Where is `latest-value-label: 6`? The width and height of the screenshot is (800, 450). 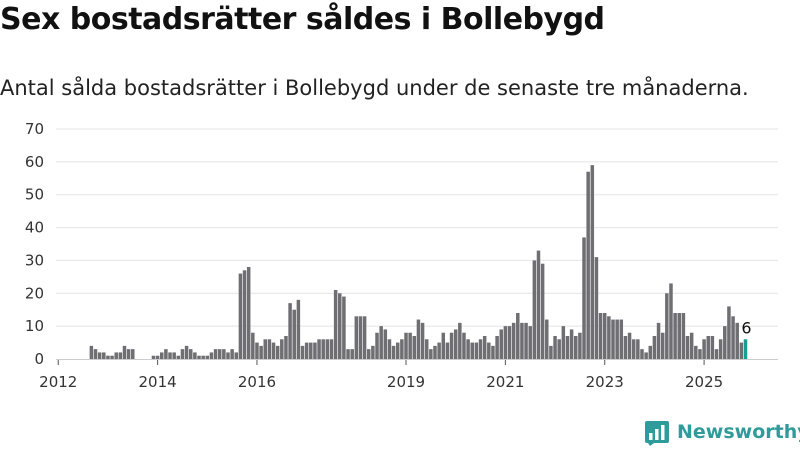 latest-value-label: 6 is located at coordinates (746, 327).